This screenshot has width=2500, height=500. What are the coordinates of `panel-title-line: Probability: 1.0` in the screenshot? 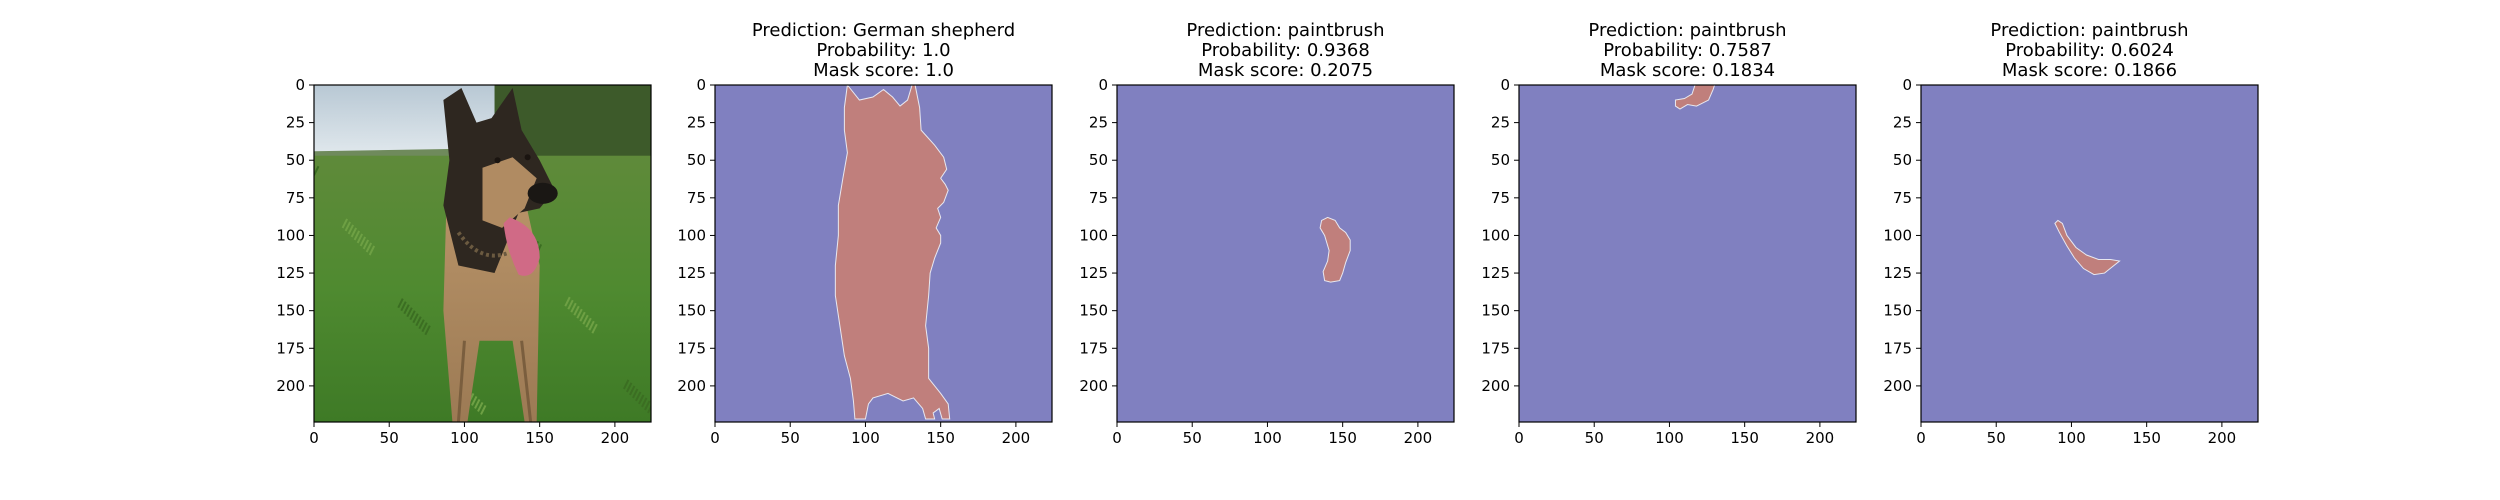 It's located at (883, 50).